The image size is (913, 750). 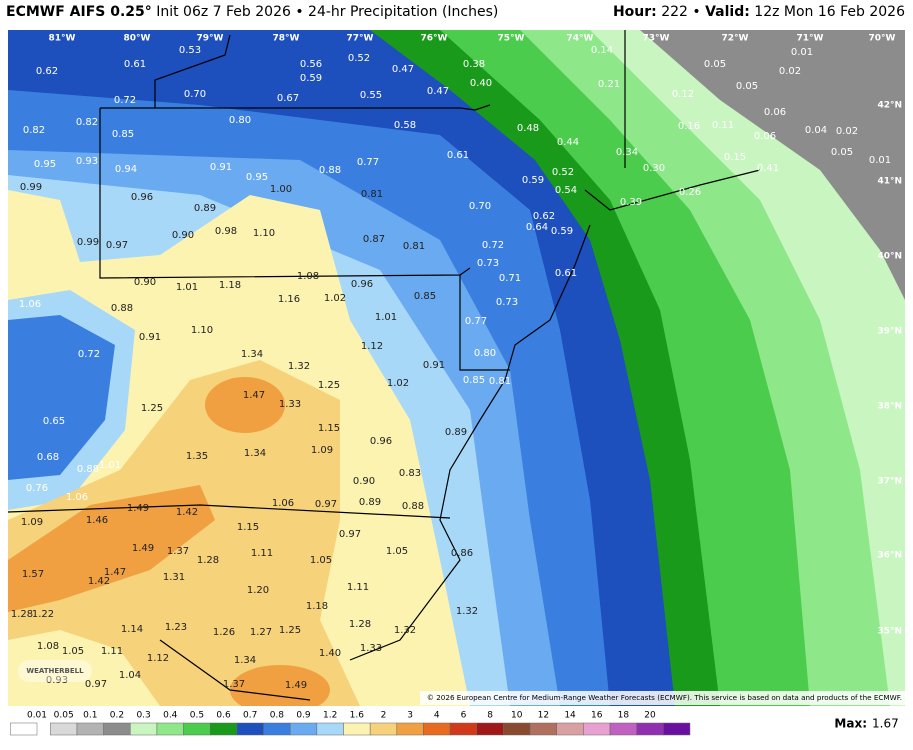 I want to click on precip-value: 1.20, so click(x=258, y=590).